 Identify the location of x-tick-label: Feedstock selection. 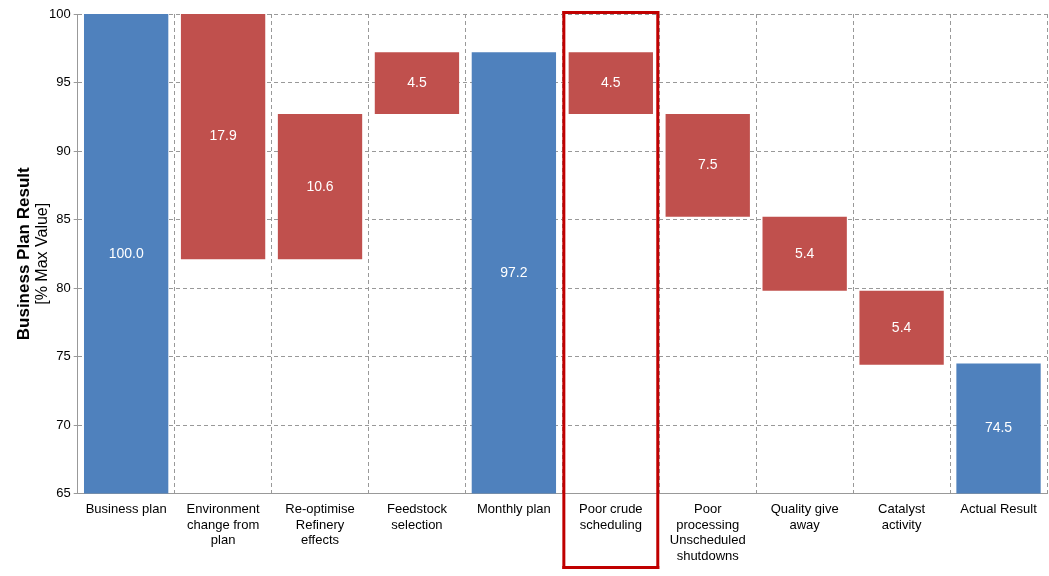
(417, 516).